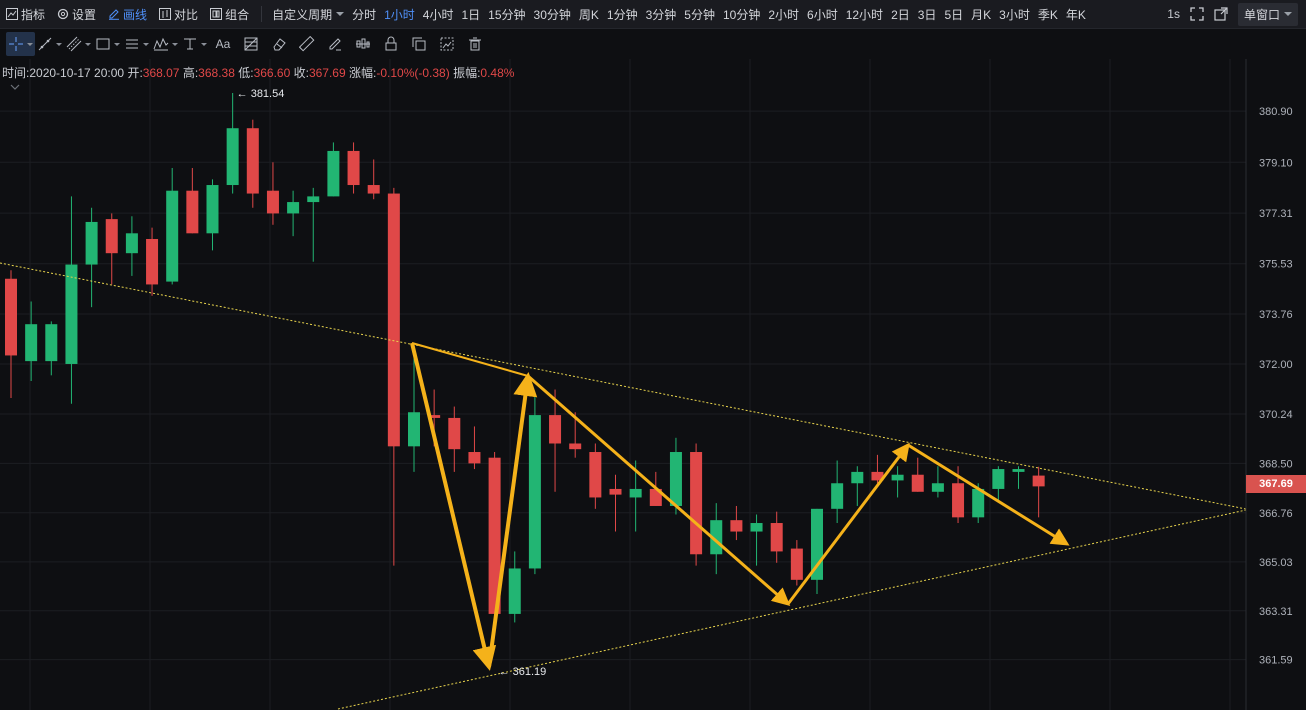  What do you see at coordinates (391, 44) in the screenshot?
I see `lock-tool` at bounding box center [391, 44].